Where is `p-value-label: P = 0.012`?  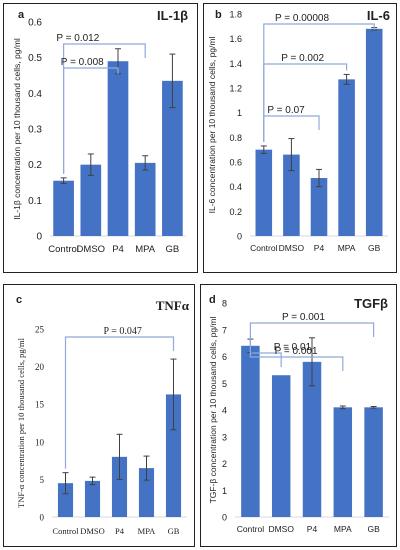
p-value-label: P = 0.012 is located at coordinates (77, 38).